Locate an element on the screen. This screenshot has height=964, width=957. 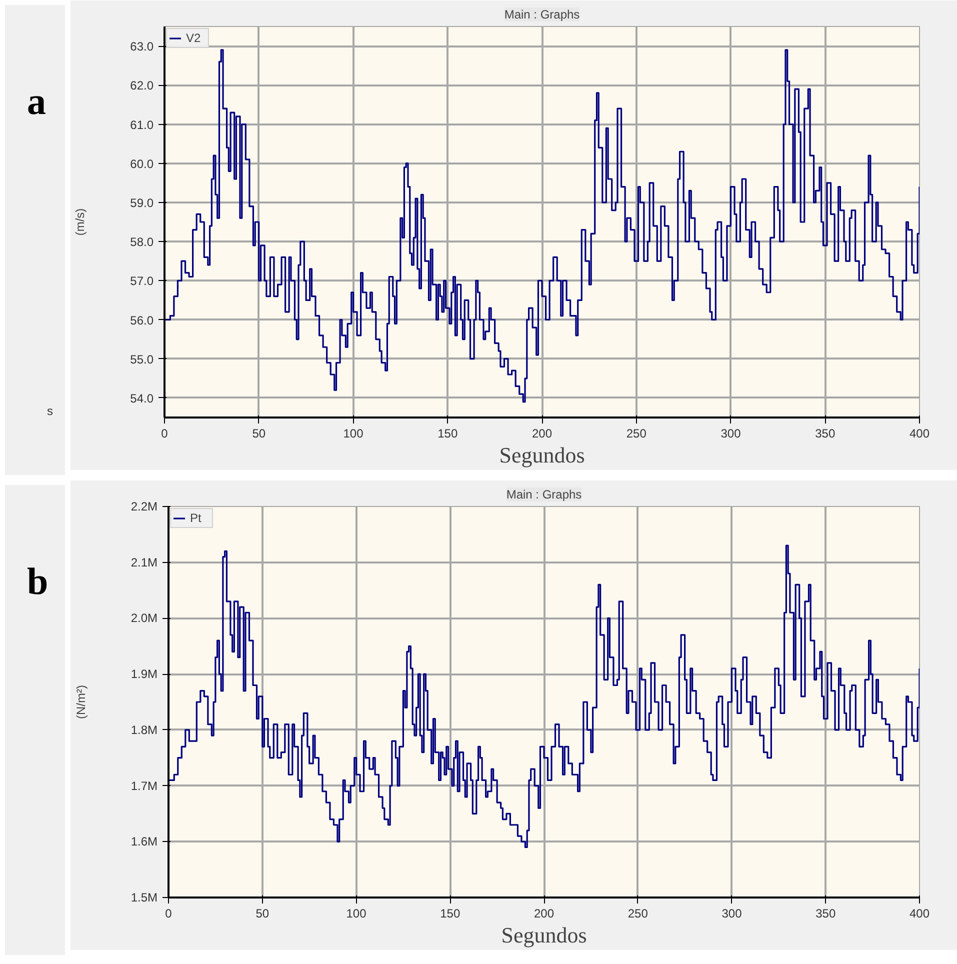
y-tick-label: 1.8M is located at coordinates (144, 729).